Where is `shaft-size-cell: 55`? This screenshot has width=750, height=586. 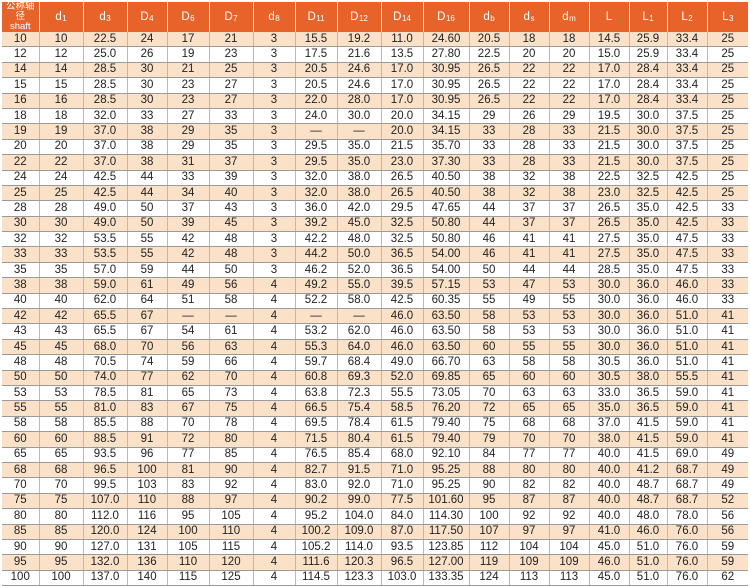 shaft-size-cell: 55 is located at coordinates (21, 408).